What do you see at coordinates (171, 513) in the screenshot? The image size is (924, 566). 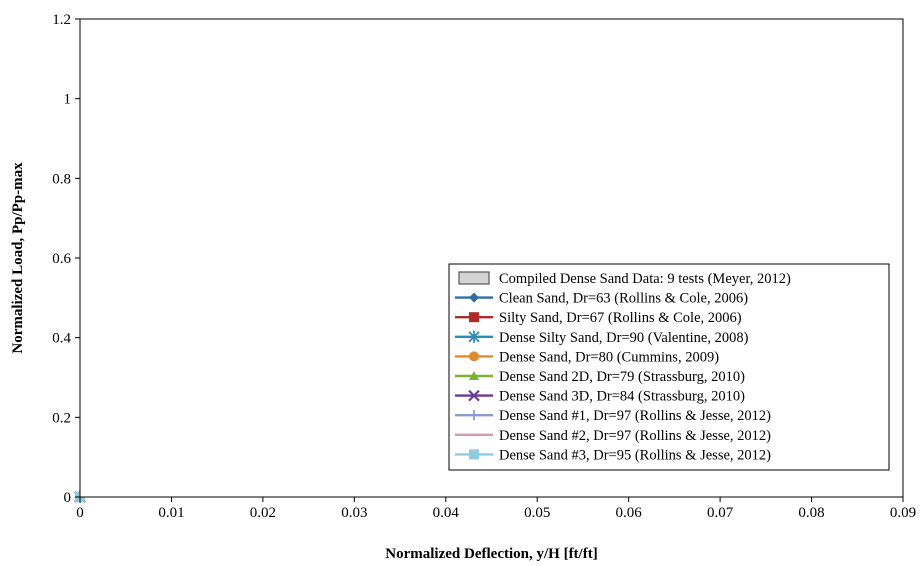 I see `x-tick-label: 0.01` at bounding box center [171, 513].